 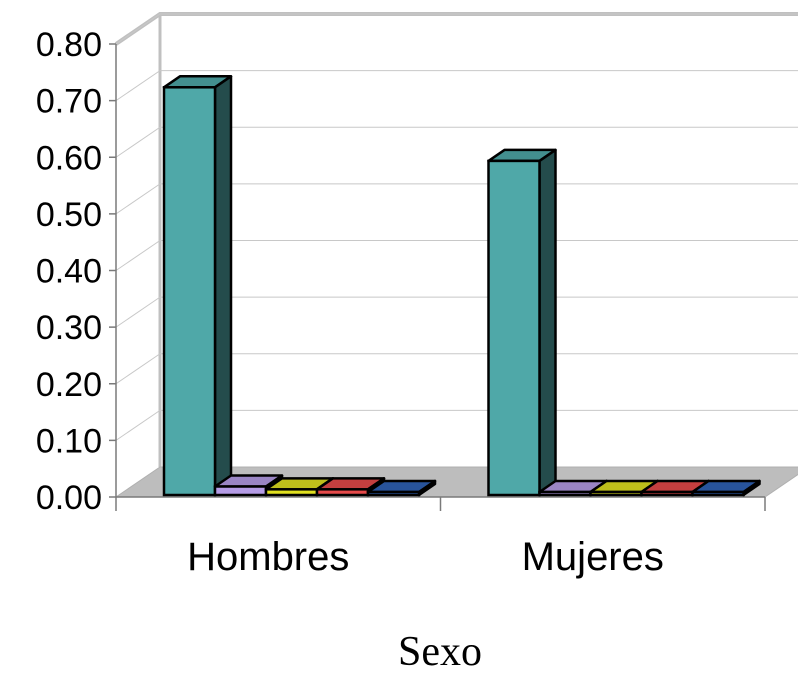 What do you see at coordinates (69, 215) in the screenshot?
I see `y-tick-label: 0.50` at bounding box center [69, 215].